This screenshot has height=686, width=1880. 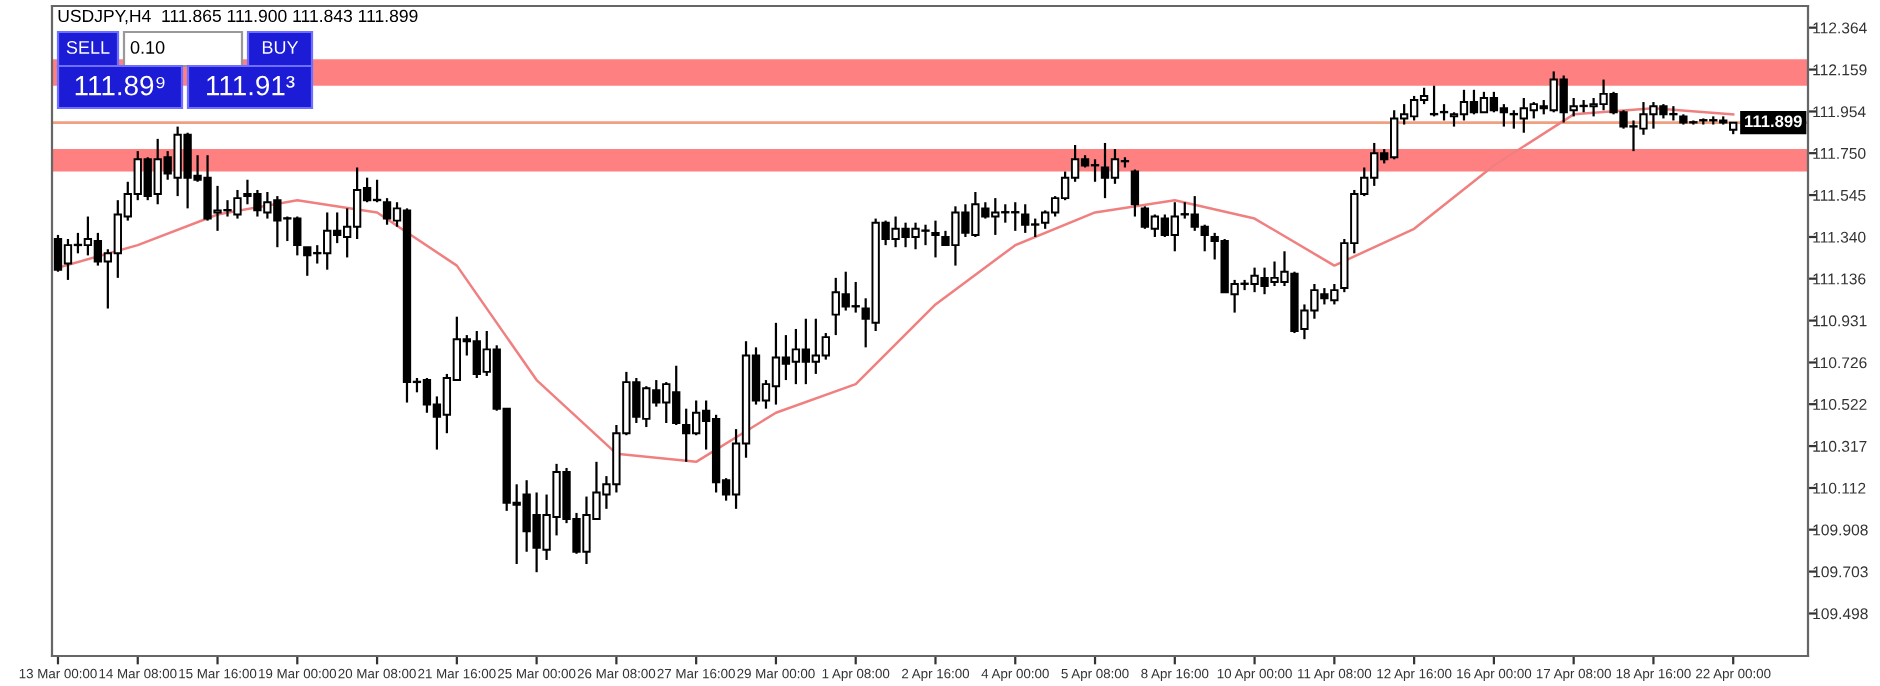 I want to click on annotation: BUY, so click(x=280, y=47).